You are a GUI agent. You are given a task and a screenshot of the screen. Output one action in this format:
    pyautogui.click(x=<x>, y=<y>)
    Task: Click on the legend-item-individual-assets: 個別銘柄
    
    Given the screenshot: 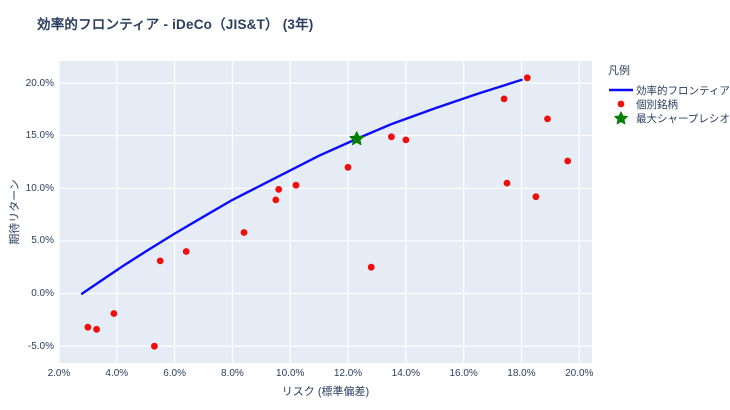 What is the action you would take?
    pyautogui.click(x=667, y=104)
    